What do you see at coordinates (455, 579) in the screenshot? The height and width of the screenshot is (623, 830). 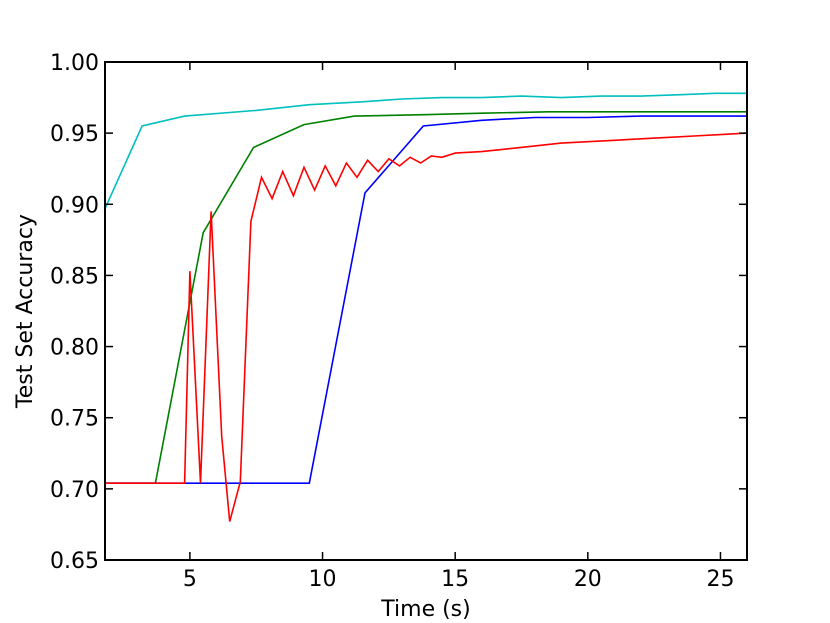 I see `x-tick-label: 15` at bounding box center [455, 579].